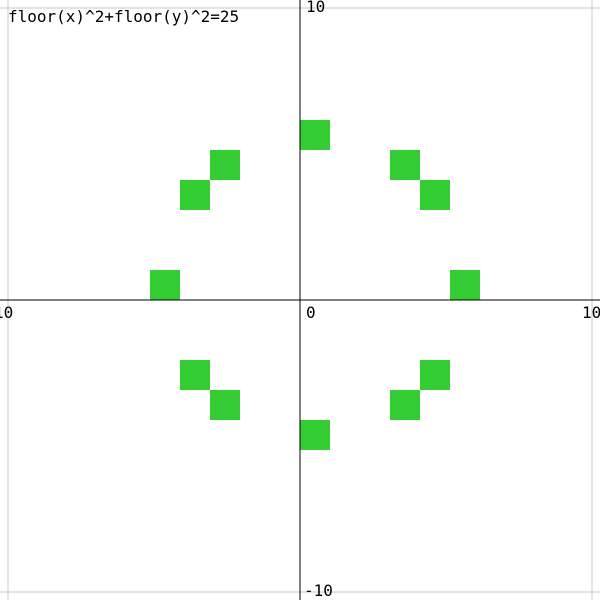 The width and height of the screenshot is (600, 600). Describe the element at coordinates (311, 312) in the screenshot. I see `x-tick-zero: 0` at that location.